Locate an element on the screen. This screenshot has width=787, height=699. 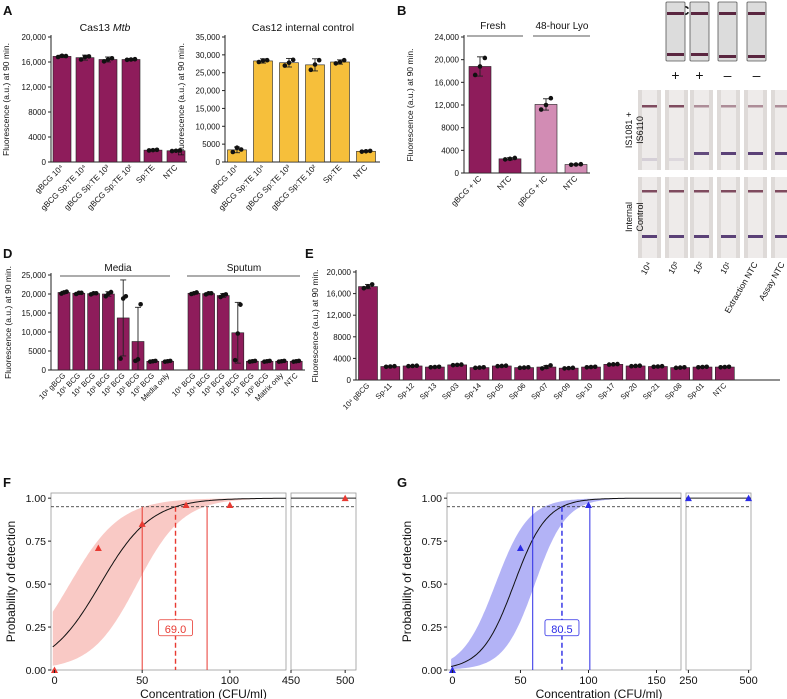
plot-frame is located at coordinates (564, 581).